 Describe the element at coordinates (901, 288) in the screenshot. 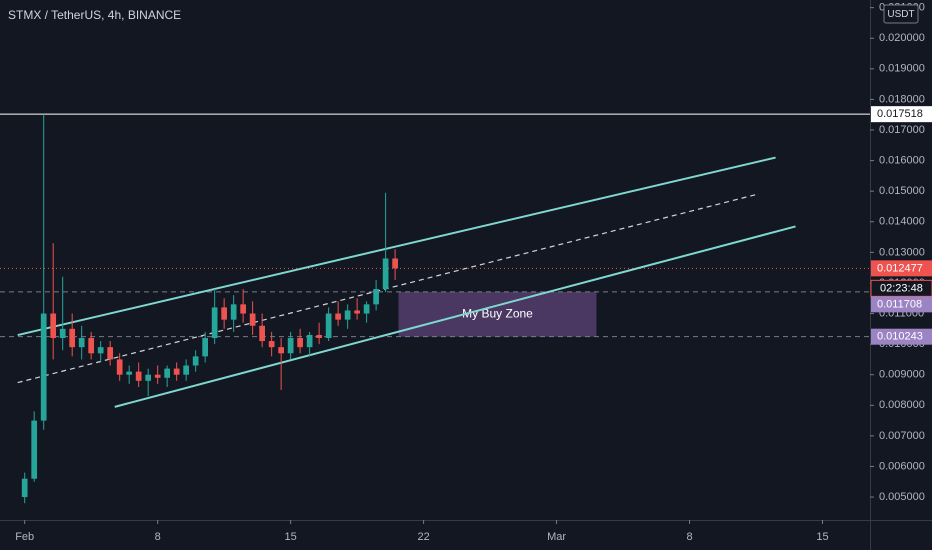

I see `countdown-label: 02:23:48` at that location.